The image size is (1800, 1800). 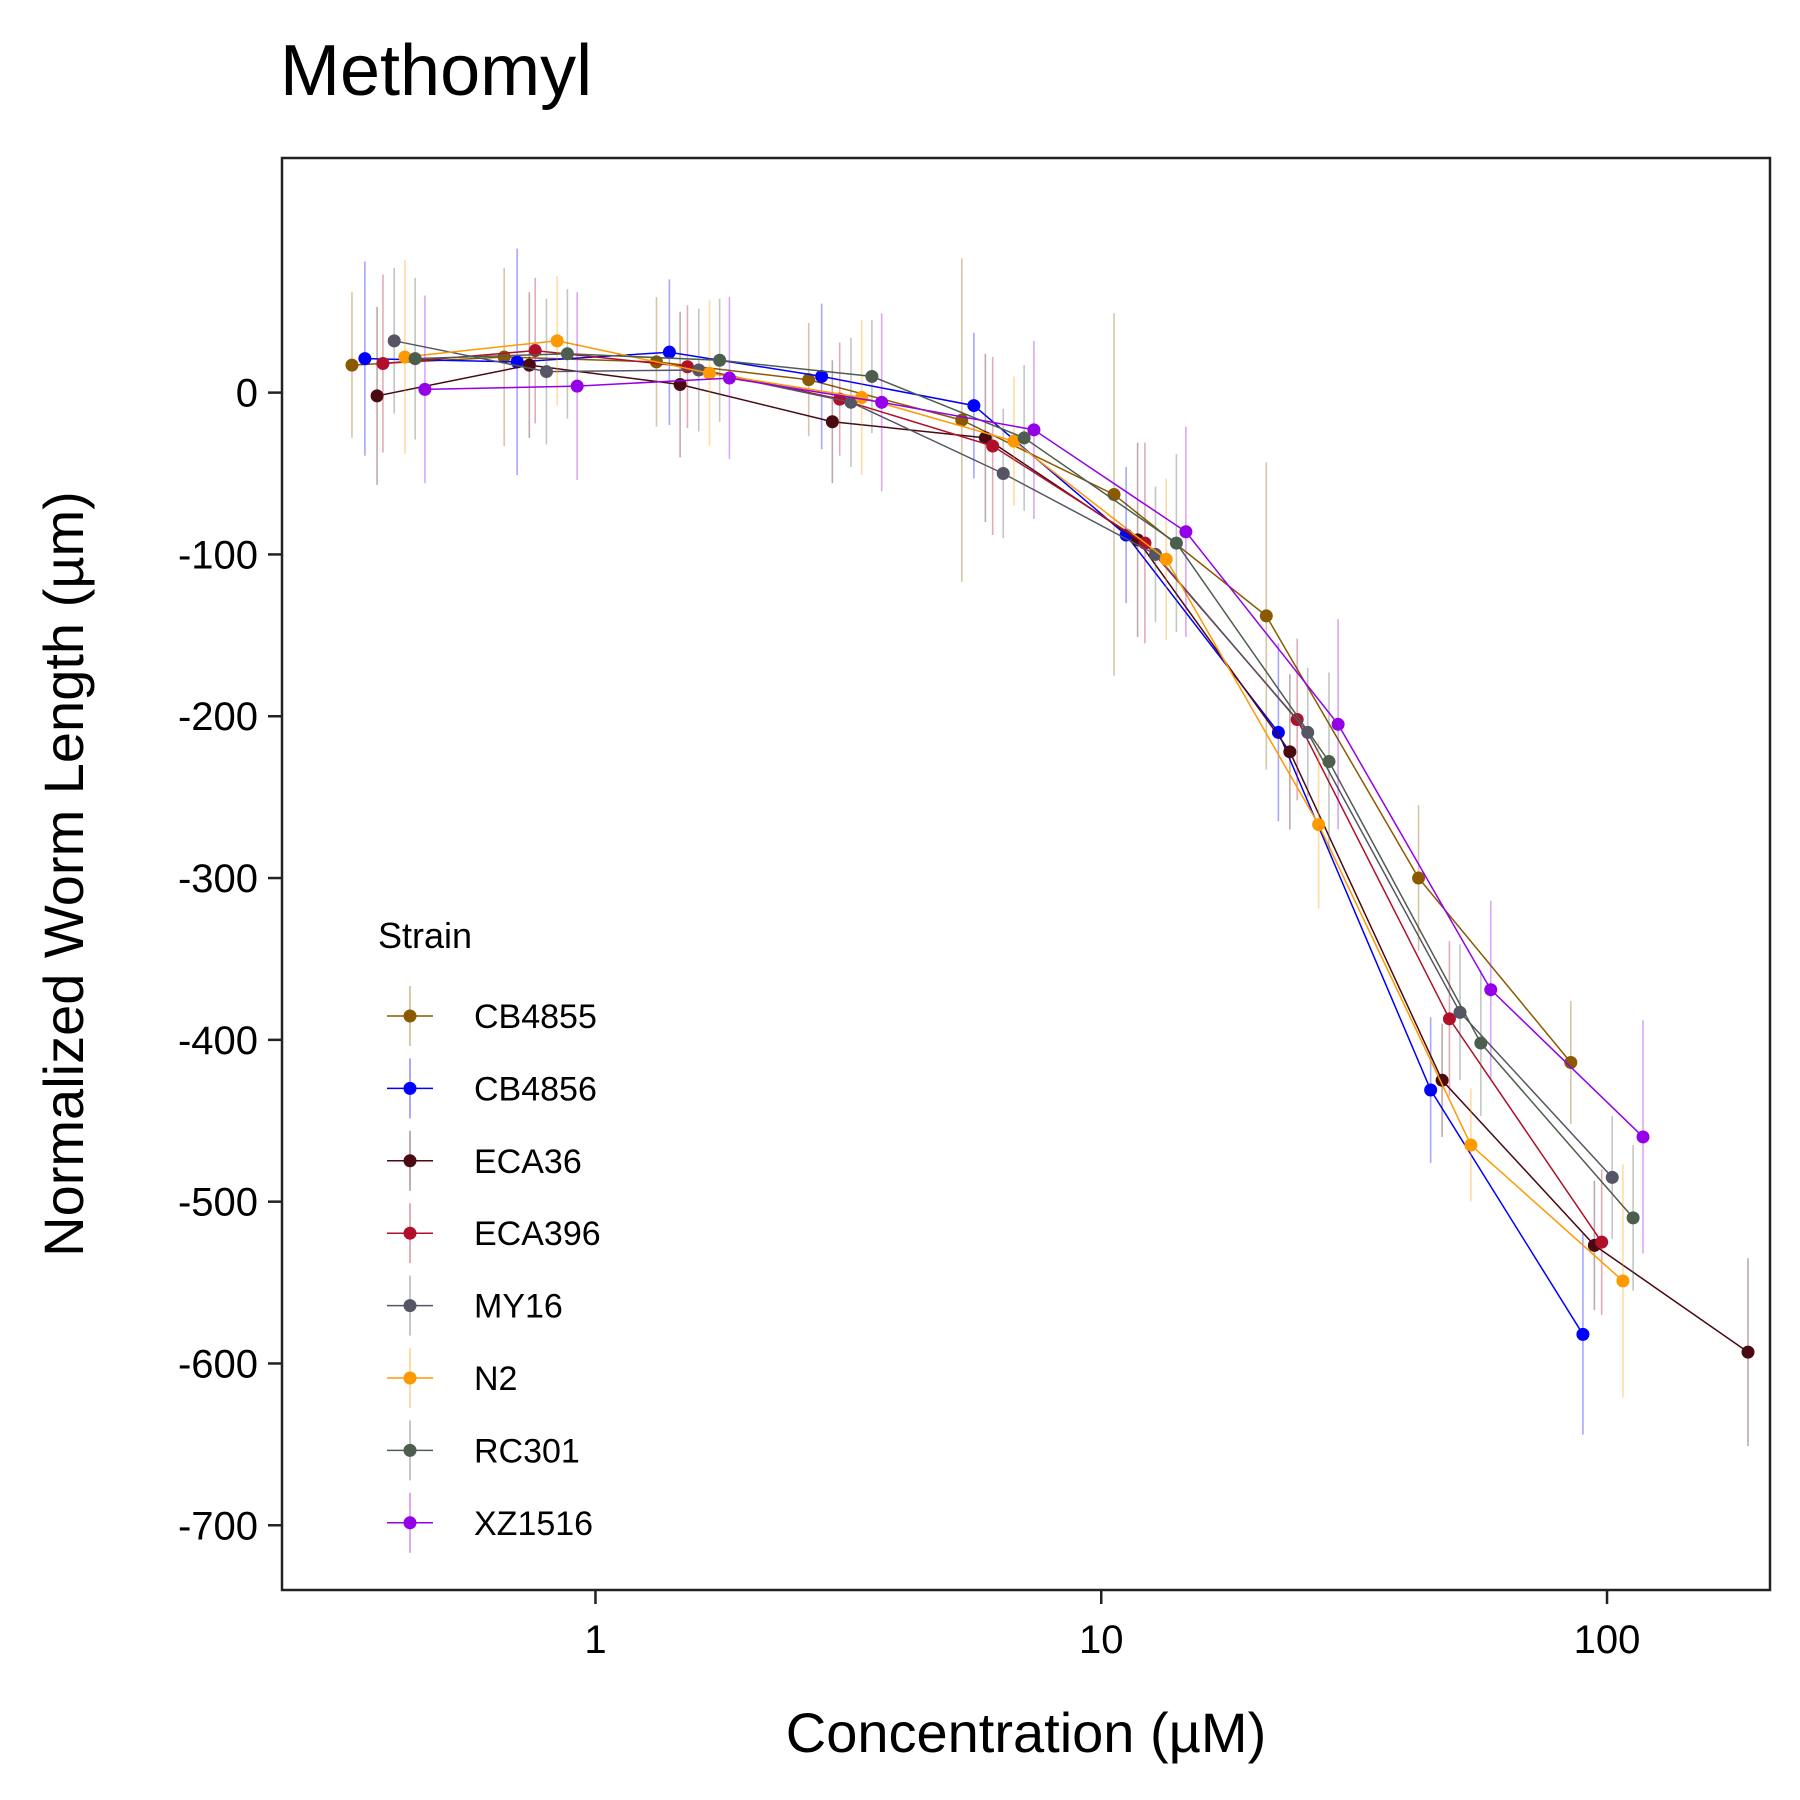 I want to click on x-tick-label: 100, so click(x=1607, y=1640).